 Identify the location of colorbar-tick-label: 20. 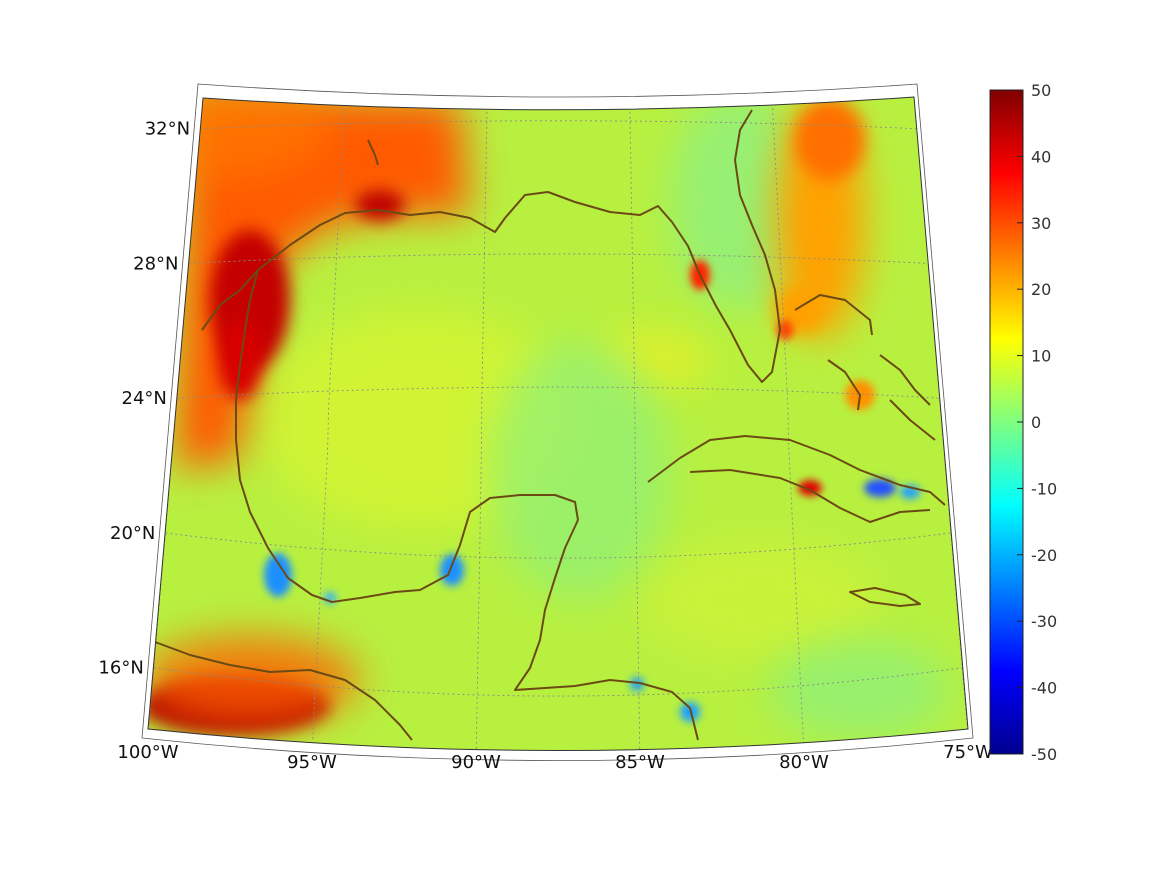
(1041, 289).